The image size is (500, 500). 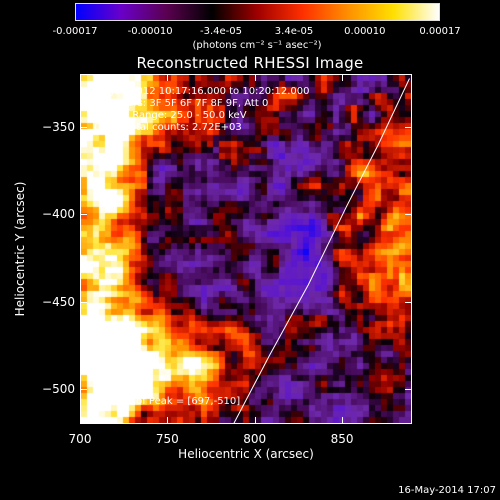 I want to click on annotation-energy-range: Energy Range: 25.0 - 50.0 keV, so click(x=170, y=115).